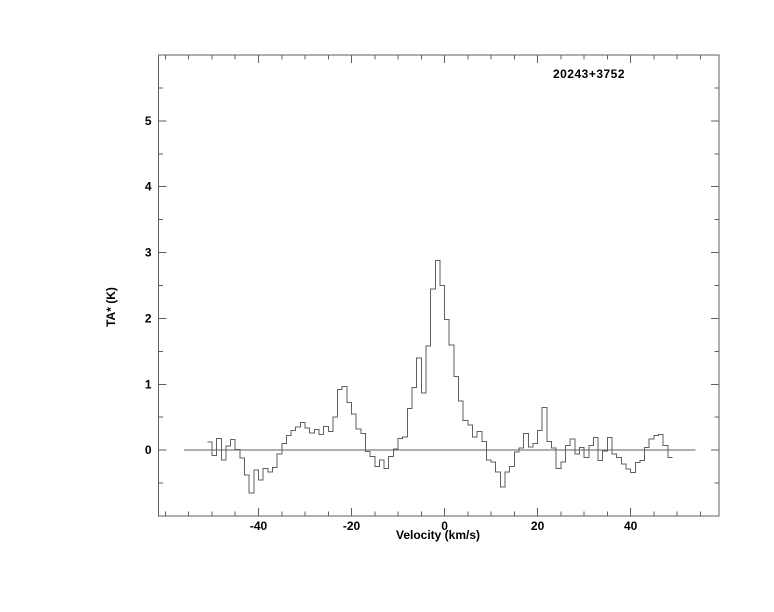 Image resolution: width=774 pixels, height=612 pixels. Describe the element at coordinates (438, 535) in the screenshot. I see `x-axis-title: Velocity (km/s)` at that location.